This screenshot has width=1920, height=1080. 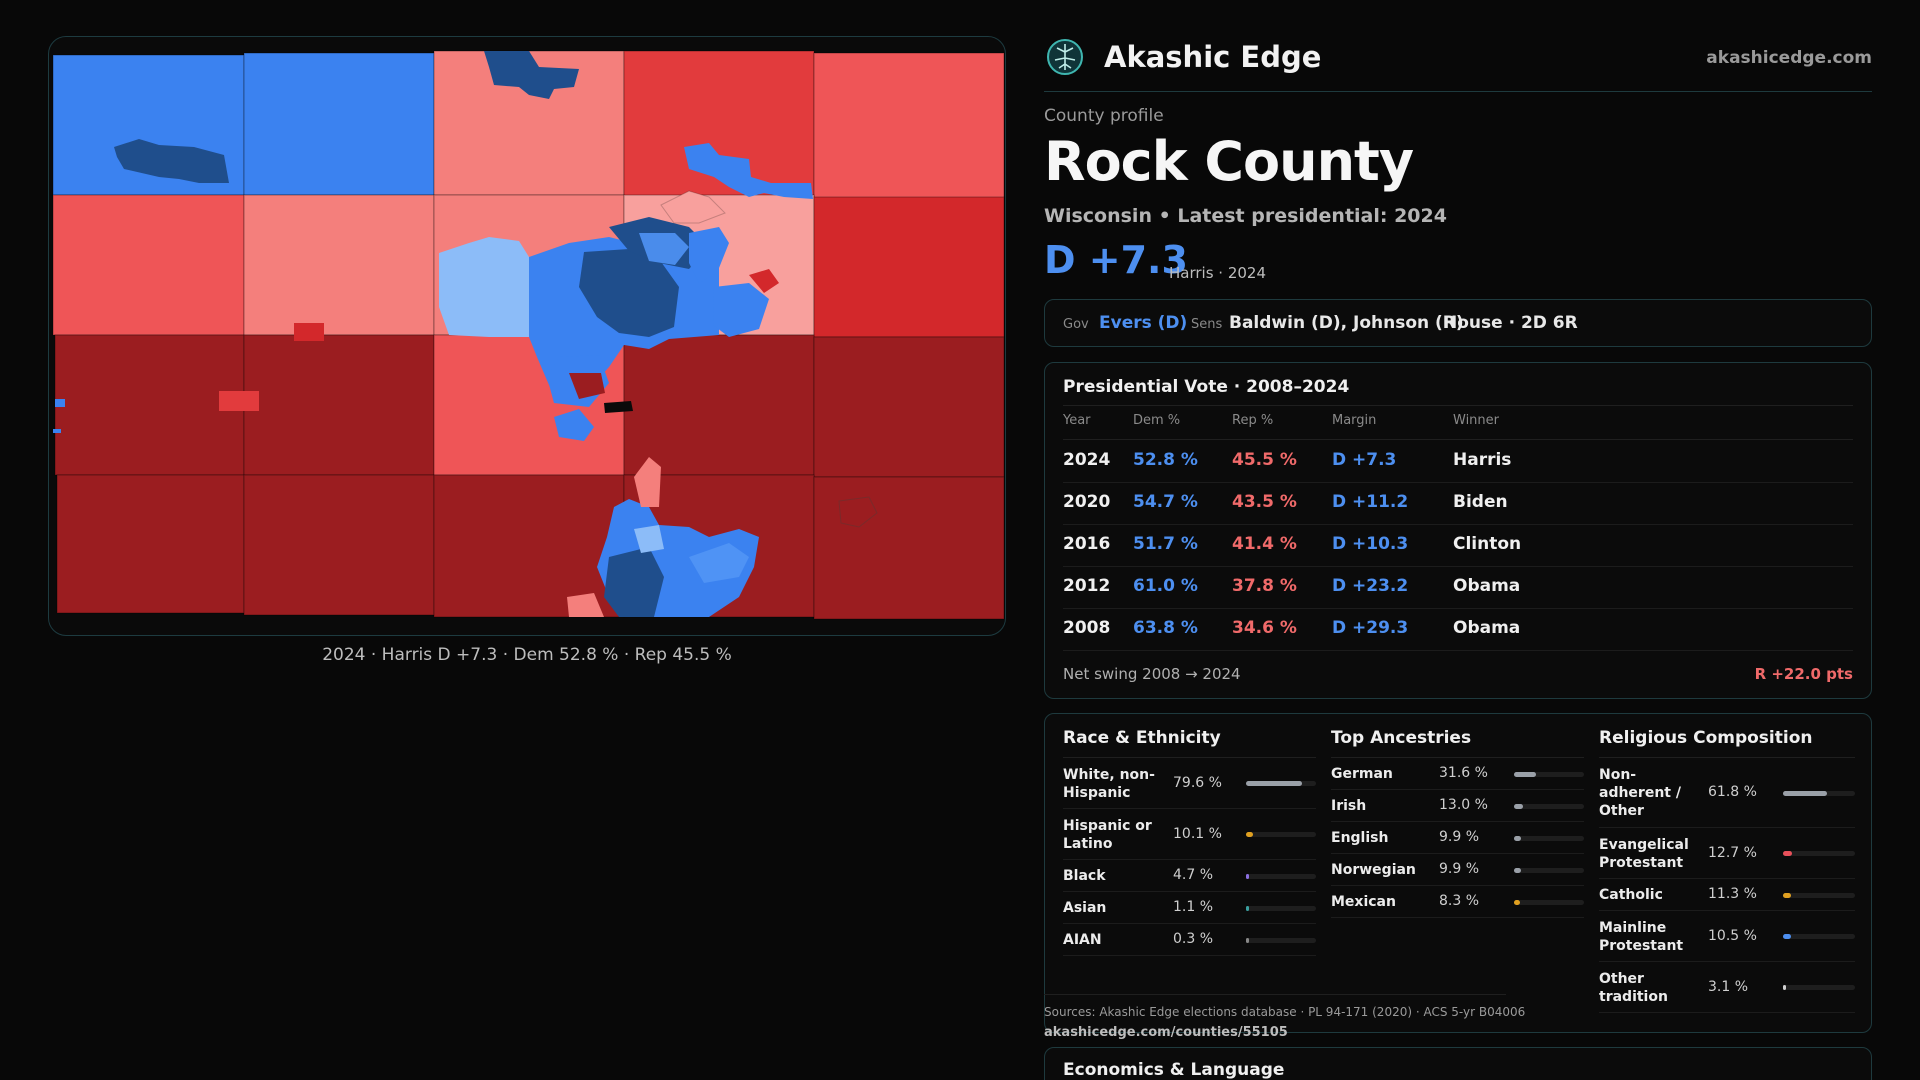 I want to click on list-item: White, non-Hispanic 79.6 %, so click(x=1189, y=783).